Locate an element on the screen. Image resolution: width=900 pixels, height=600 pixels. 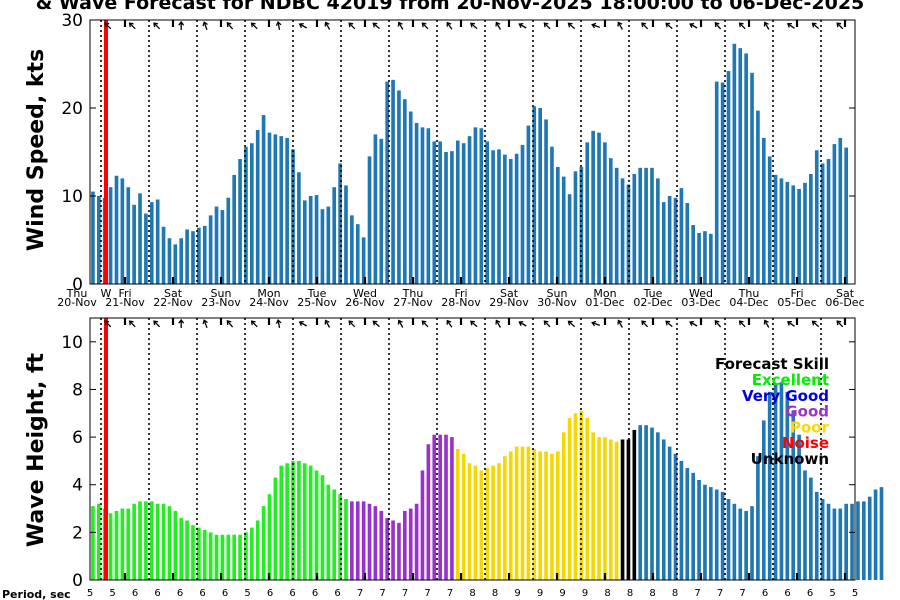
day-date-label: 23-Nov is located at coordinates (221, 302).